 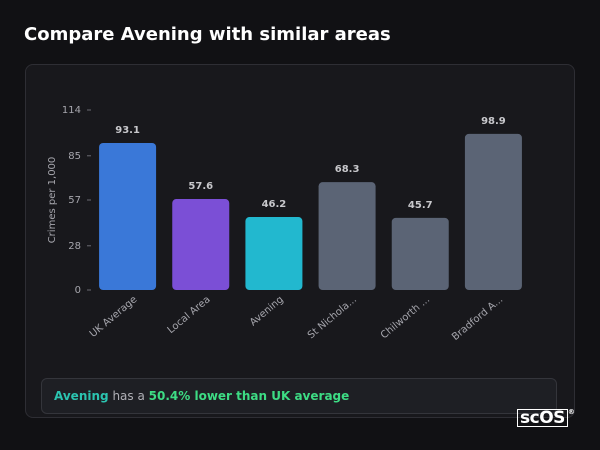 I want to click on x-tick-label: UK Average, so click(x=114, y=317).